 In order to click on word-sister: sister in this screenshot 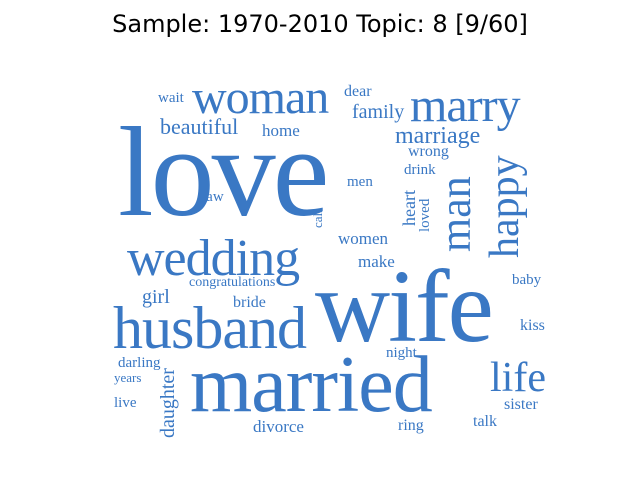, I will do `click(521, 404)`.